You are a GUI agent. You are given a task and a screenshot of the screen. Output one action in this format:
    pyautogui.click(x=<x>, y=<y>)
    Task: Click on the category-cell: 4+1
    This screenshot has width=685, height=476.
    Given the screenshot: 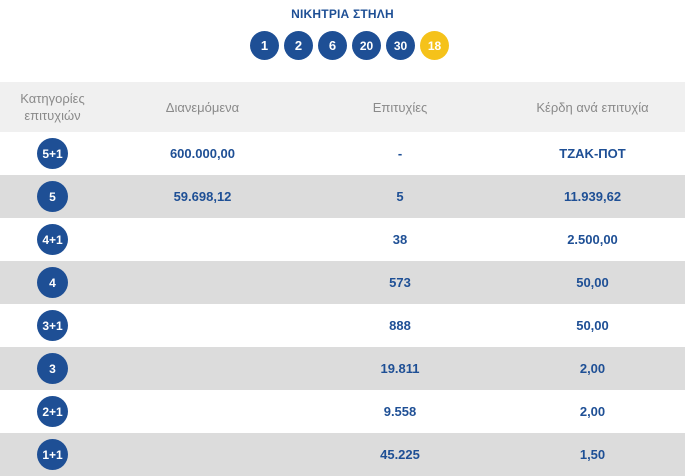 What is the action you would take?
    pyautogui.click(x=52, y=239)
    